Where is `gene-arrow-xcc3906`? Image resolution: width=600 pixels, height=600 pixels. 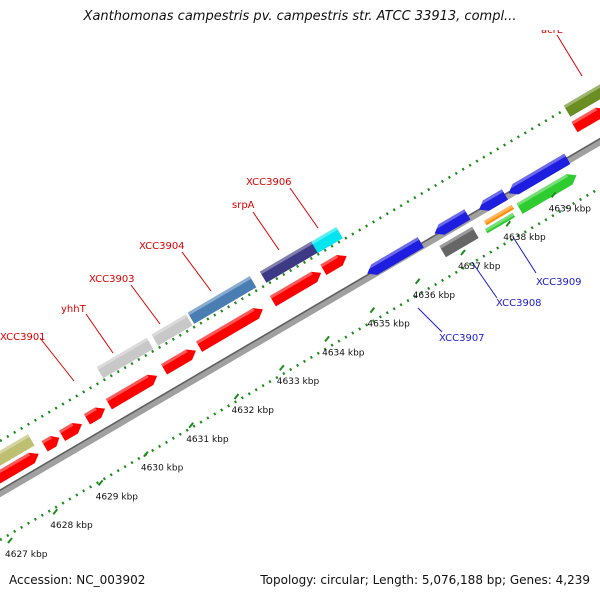
gene-arrow-xcc3906 is located at coordinates (334, 263).